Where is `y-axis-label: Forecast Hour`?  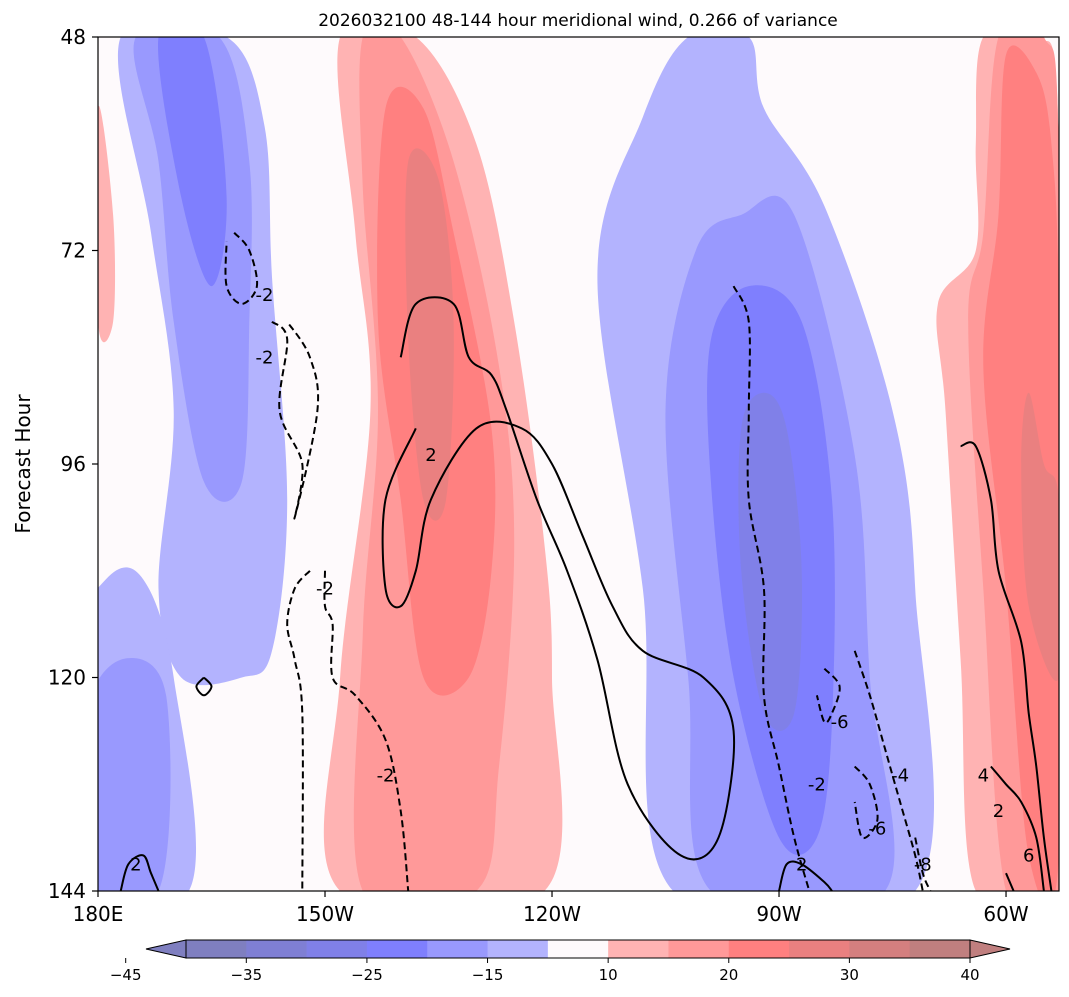
y-axis-label: Forecast Hour is located at coordinates (23, 464).